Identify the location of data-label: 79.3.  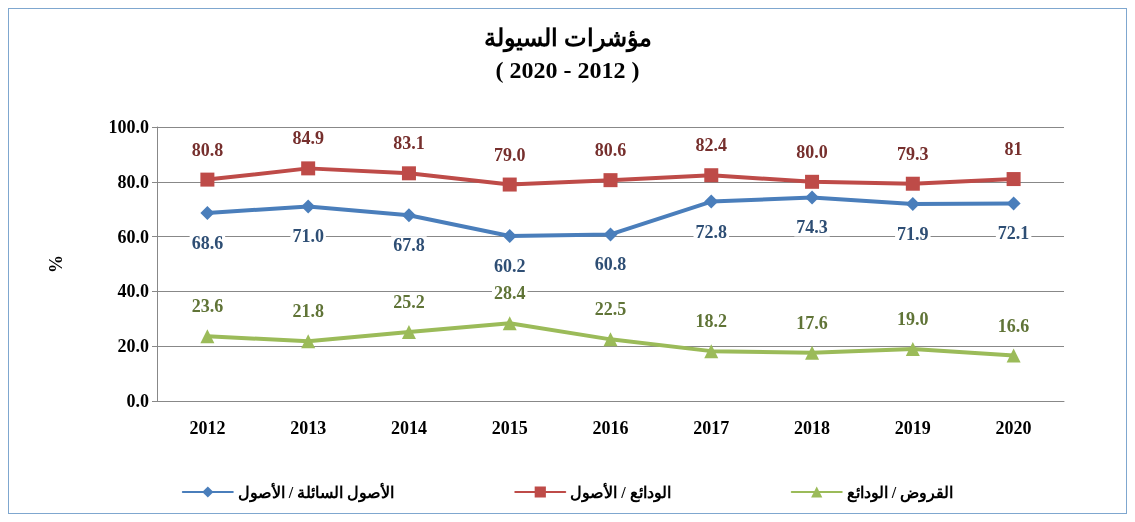
(913, 153).